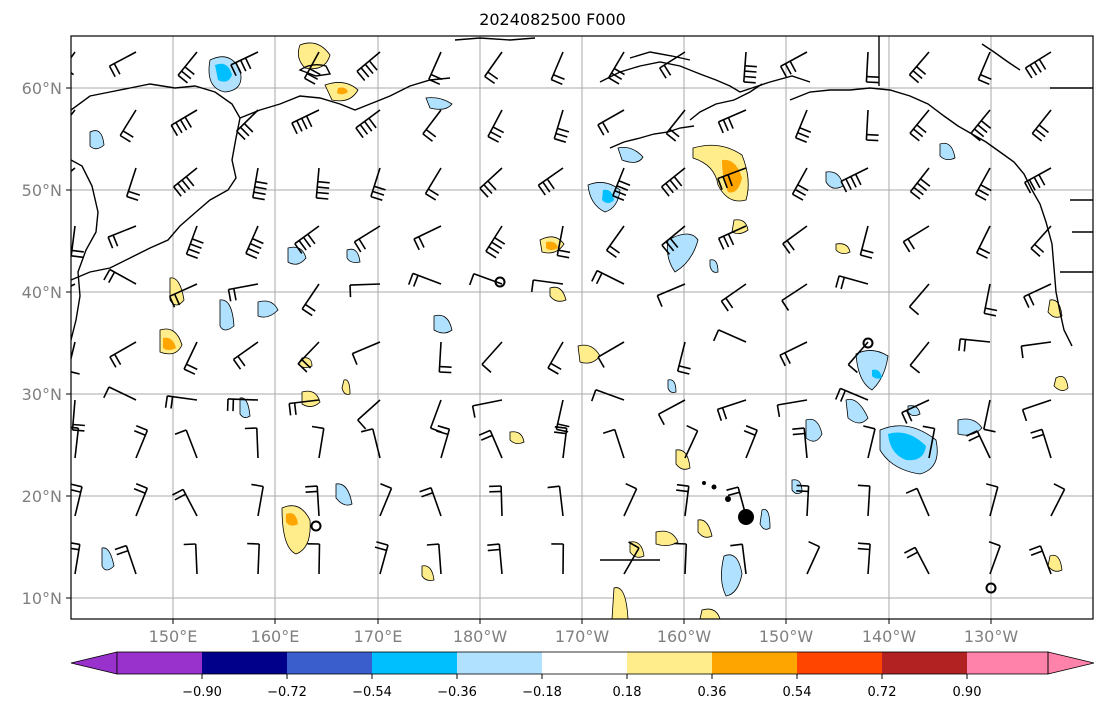 This screenshot has width=1105, height=712. Describe the element at coordinates (786, 636) in the screenshot. I see `lon-label-150w: 150°W` at that location.